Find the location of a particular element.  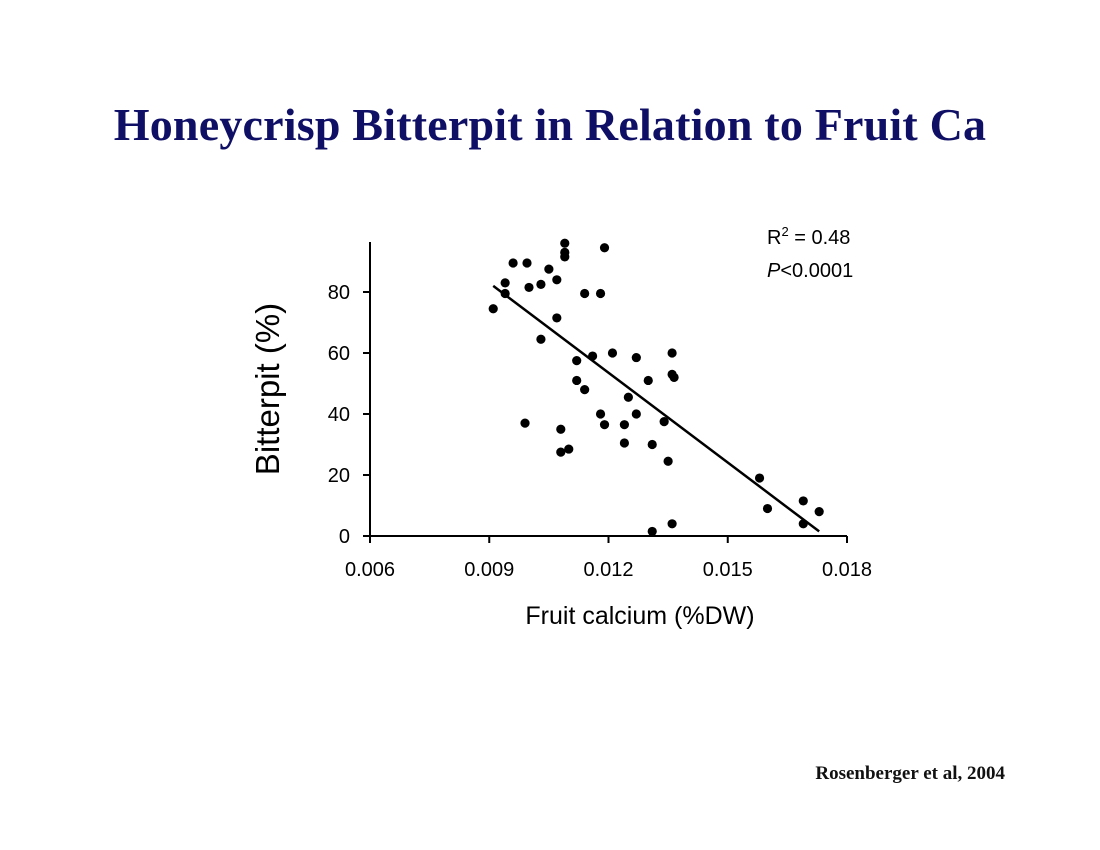

y-ticks: 0 20 40 60 80 is located at coordinates (349, 415).